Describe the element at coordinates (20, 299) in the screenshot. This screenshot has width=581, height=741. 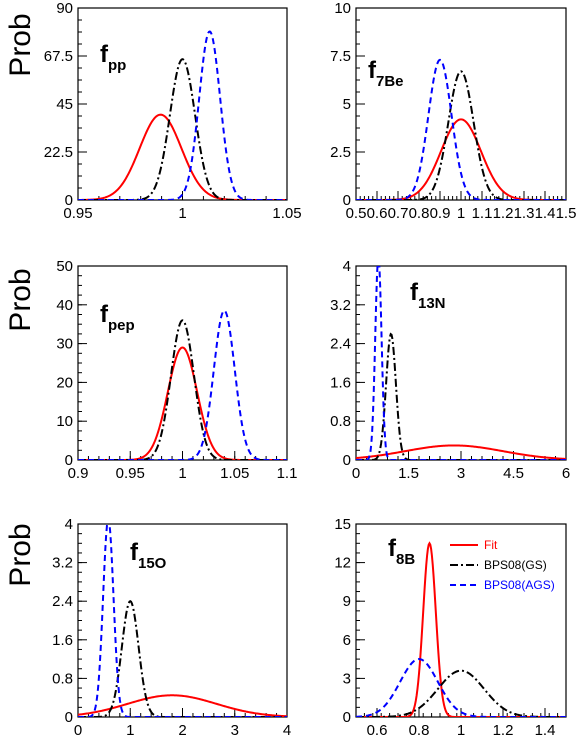
I see `ylabel-row-2: Prob` at that location.